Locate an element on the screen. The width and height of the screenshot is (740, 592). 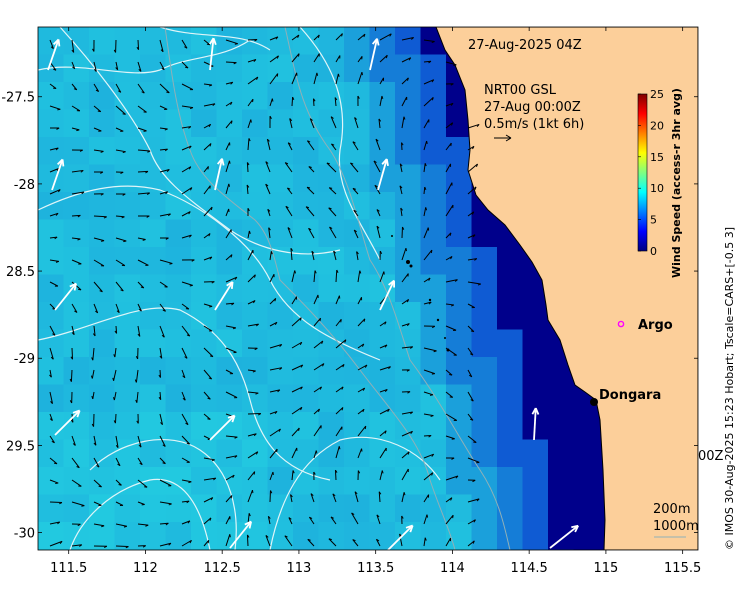
y-tick-label: -27.5 is located at coordinates (18, 98).